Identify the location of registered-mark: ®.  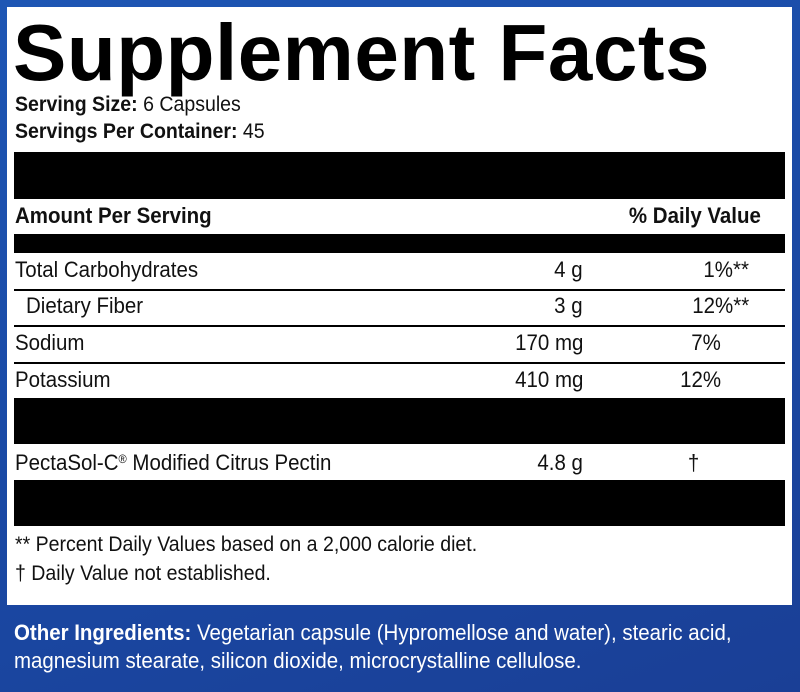
(122, 459).